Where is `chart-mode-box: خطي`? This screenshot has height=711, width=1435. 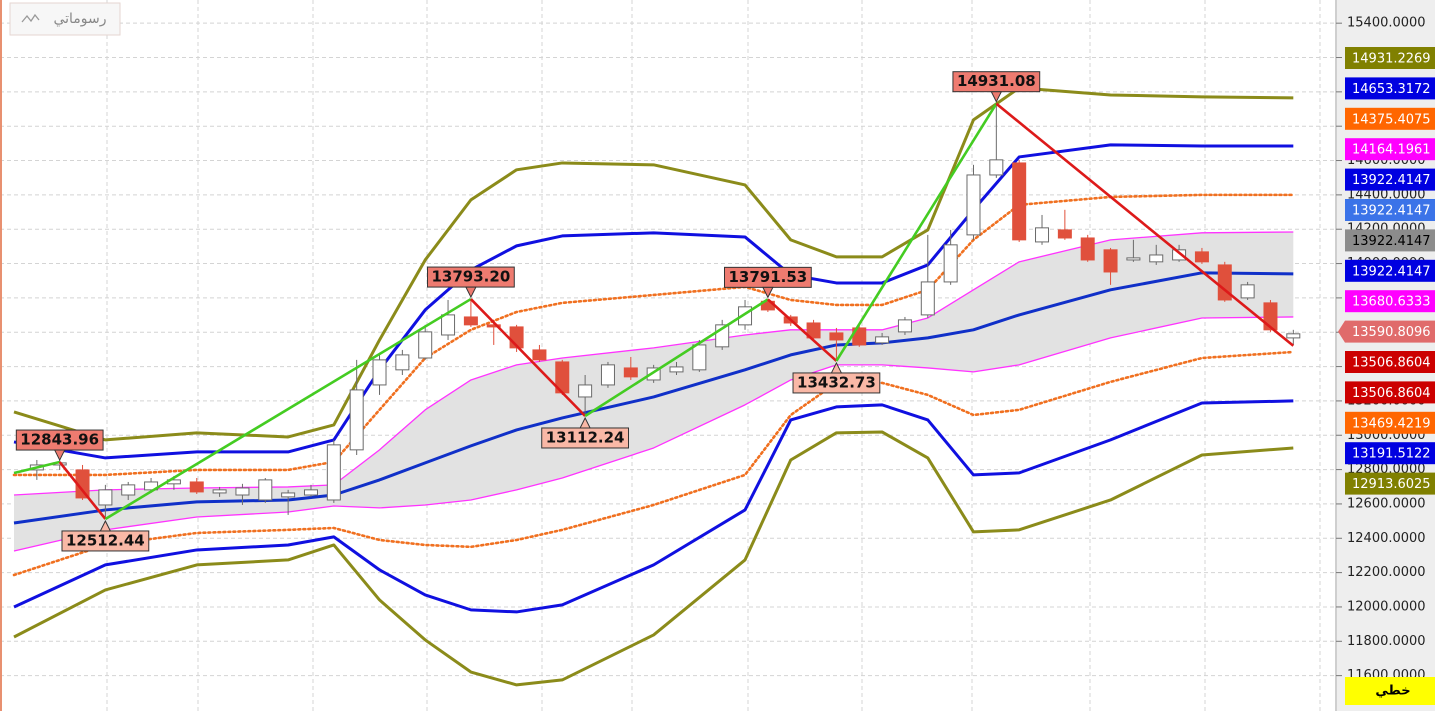 chart-mode-box: خطي is located at coordinates (1390, 691).